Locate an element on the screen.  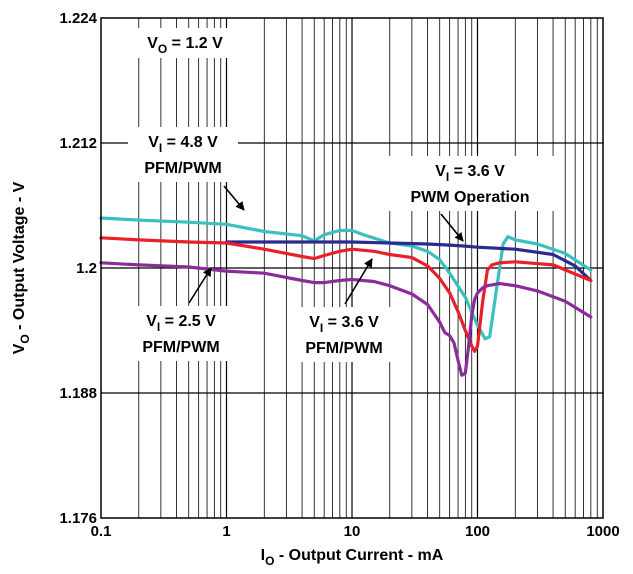
x-tick-label: 10 is located at coordinates (352, 531).